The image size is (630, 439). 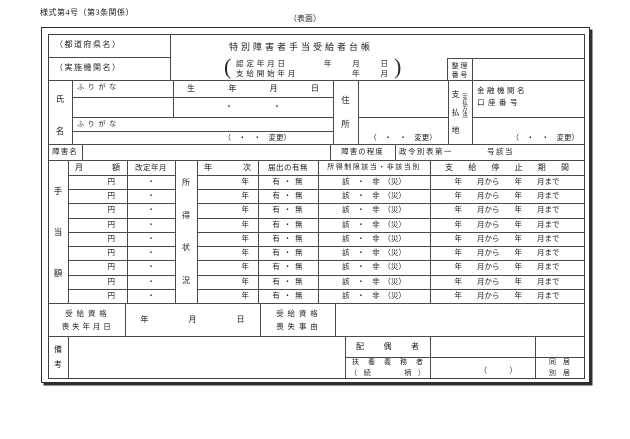 What do you see at coordinates (370, 73) in the screenshot?
I see `payment-start-value: 年 月` at bounding box center [370, 73].